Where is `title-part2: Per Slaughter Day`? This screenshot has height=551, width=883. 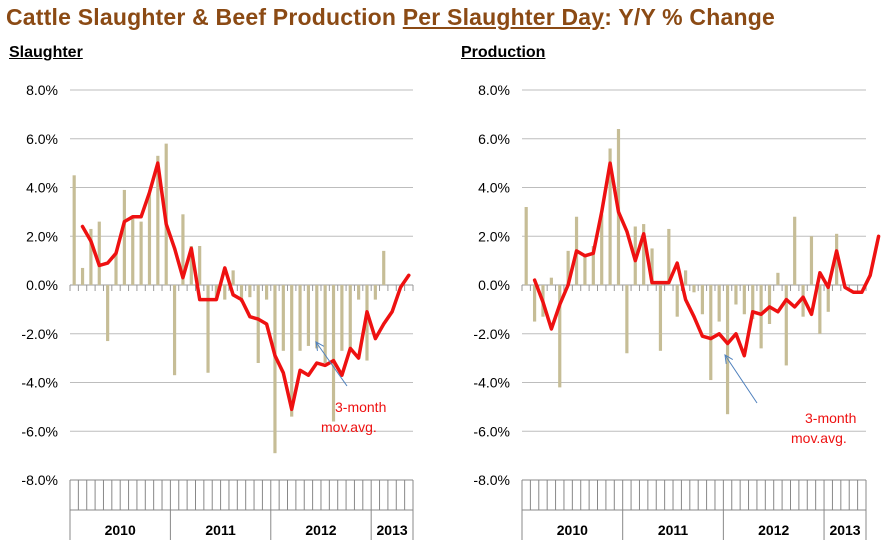 title-part2: Per Slaughter Day is located at coordinates (503, 17).